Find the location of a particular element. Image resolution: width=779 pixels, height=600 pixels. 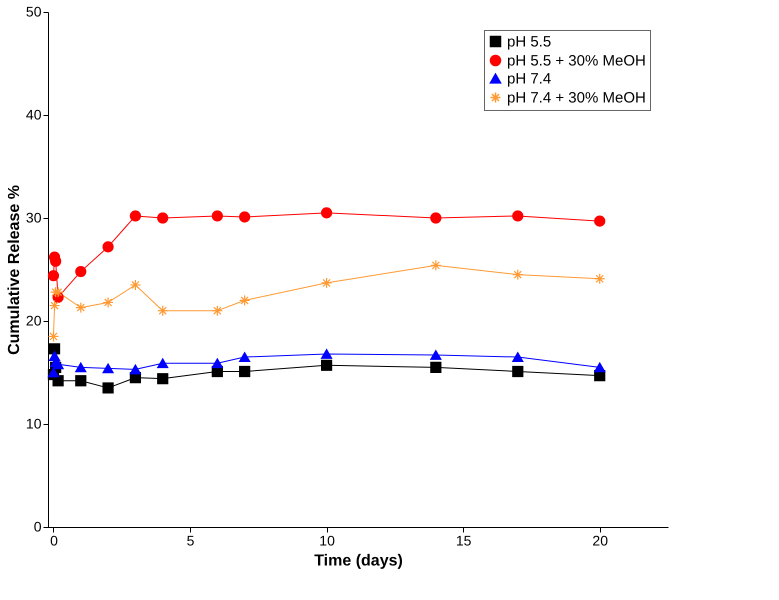

y-axis-title: Cumulative Release % is located at coordinates (14, 270).